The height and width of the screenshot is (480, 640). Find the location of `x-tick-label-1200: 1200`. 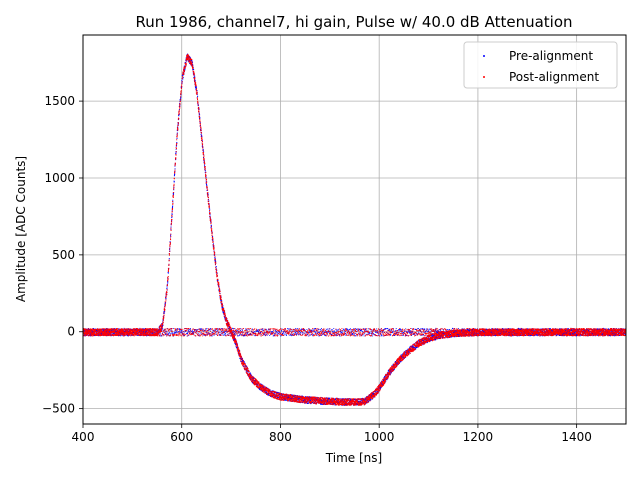

x-tick-label-1200: 1200 is located at coordinates (478, 437).